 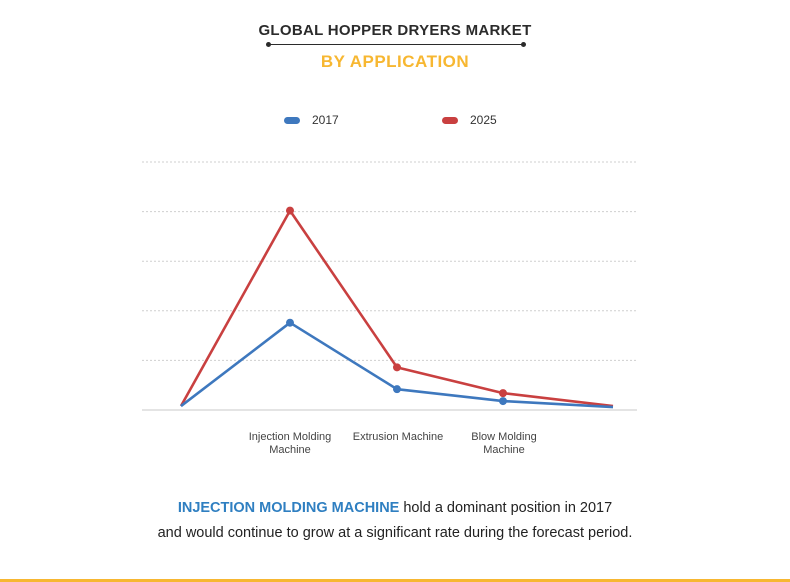 What do you see at coordinates (483, 120) in the screenshot?
I see `legend-label-2025: 2025` at bounding box center [483, 120].